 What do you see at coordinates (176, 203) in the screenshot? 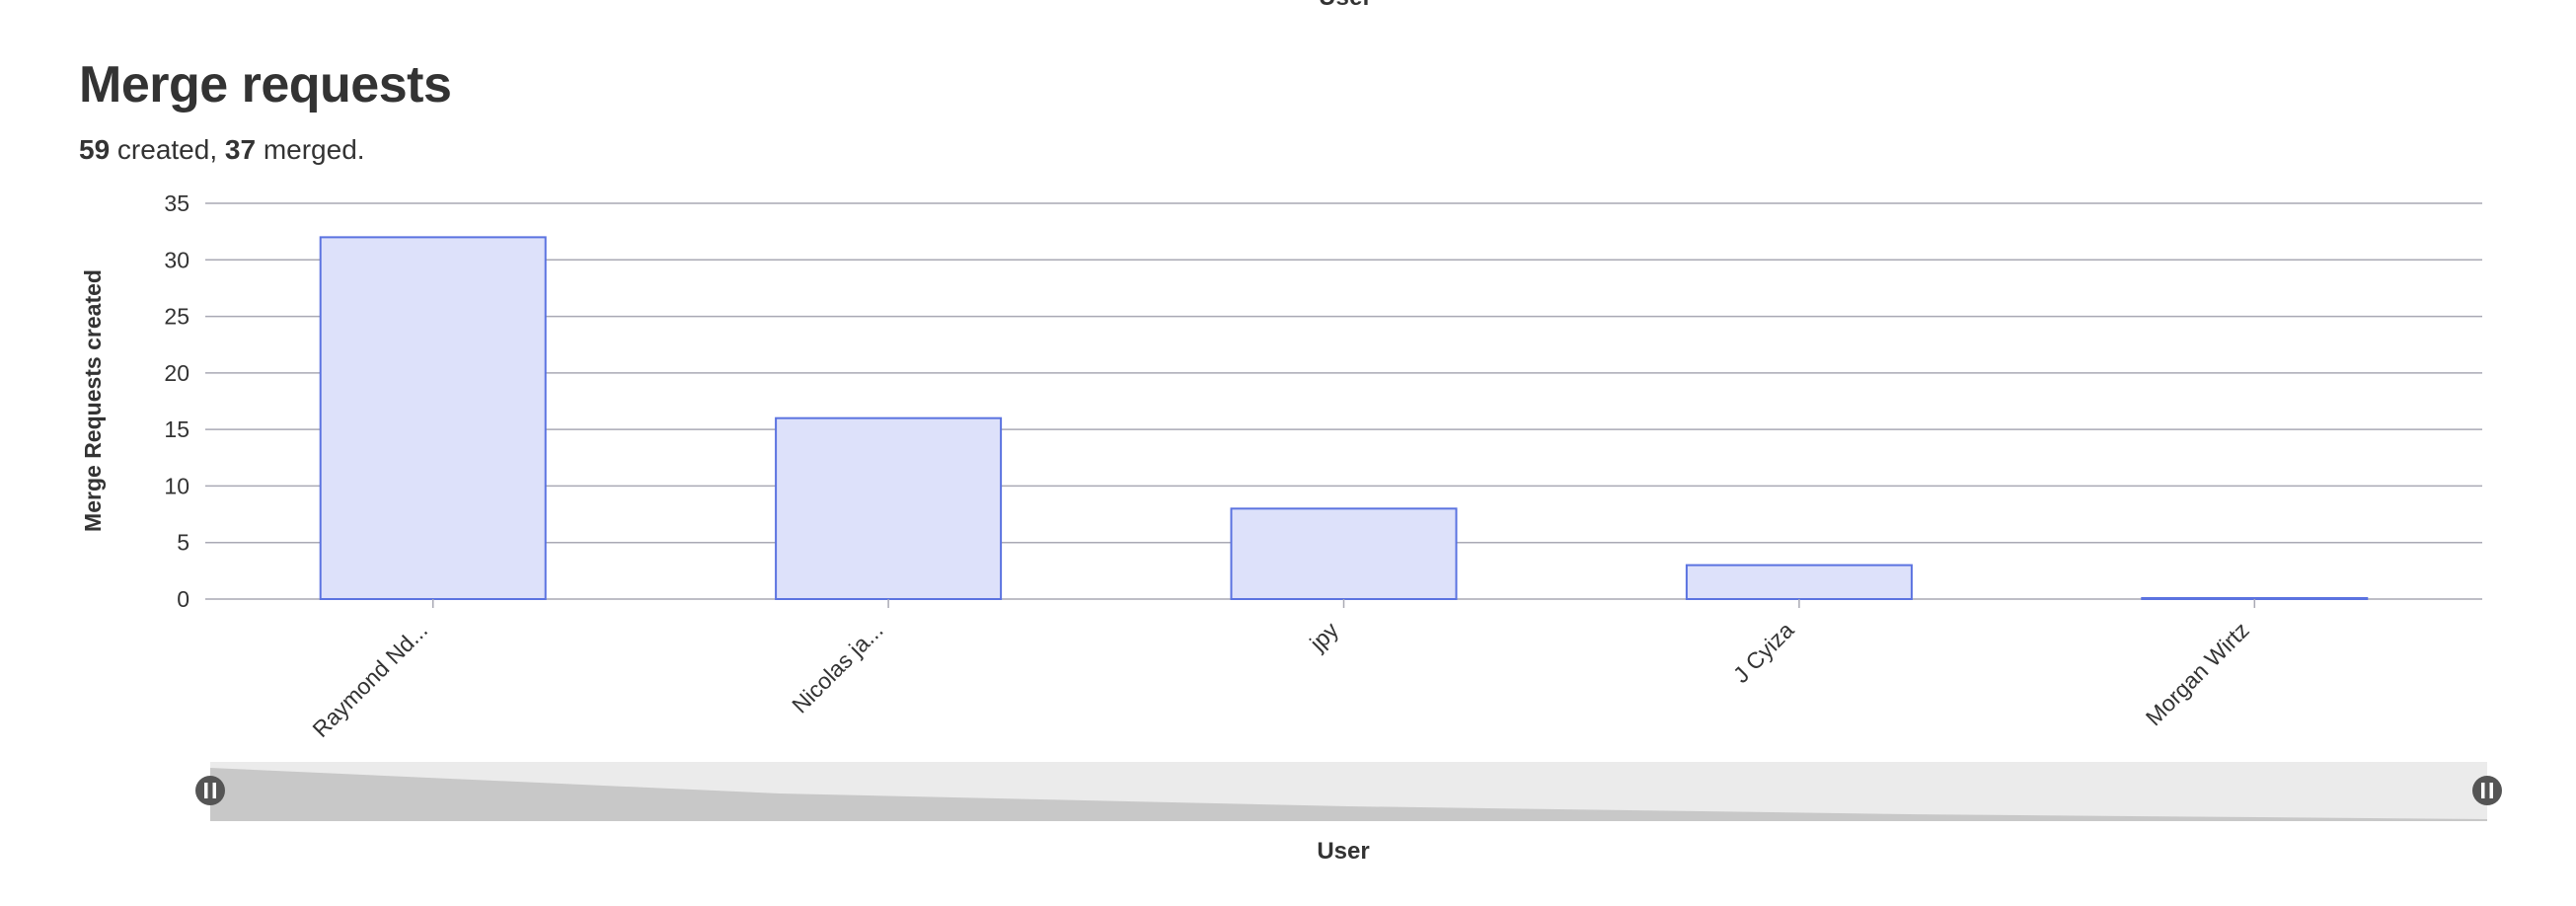
I see `y-tick-label: 35` at bounding box center [176, 203].